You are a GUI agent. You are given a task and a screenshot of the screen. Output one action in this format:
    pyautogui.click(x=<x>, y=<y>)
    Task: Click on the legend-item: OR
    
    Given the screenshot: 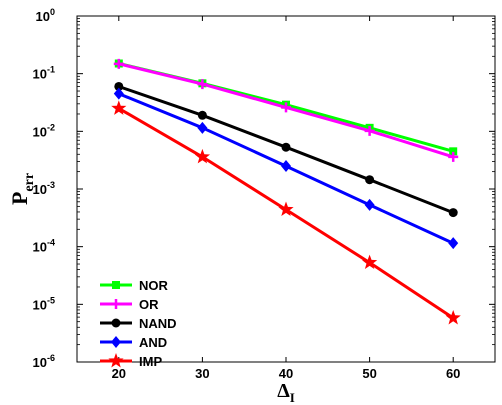 What is the action you would take?
    pyautogui.click(x=129, y=304)
    